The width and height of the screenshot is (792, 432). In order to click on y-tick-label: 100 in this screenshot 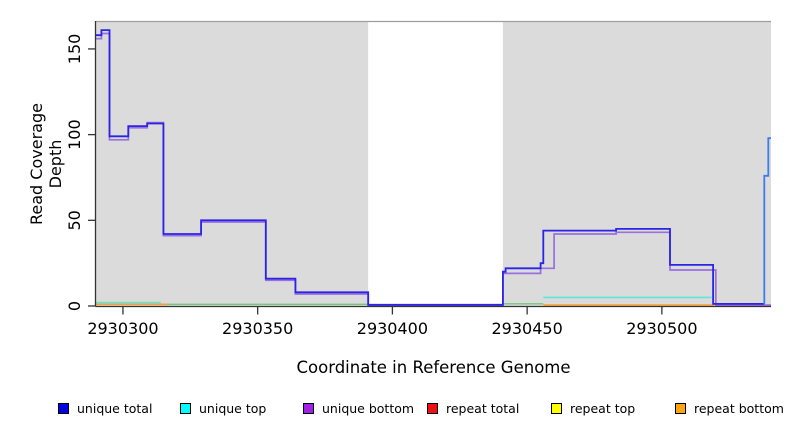, I will do `click(74, 134)`.